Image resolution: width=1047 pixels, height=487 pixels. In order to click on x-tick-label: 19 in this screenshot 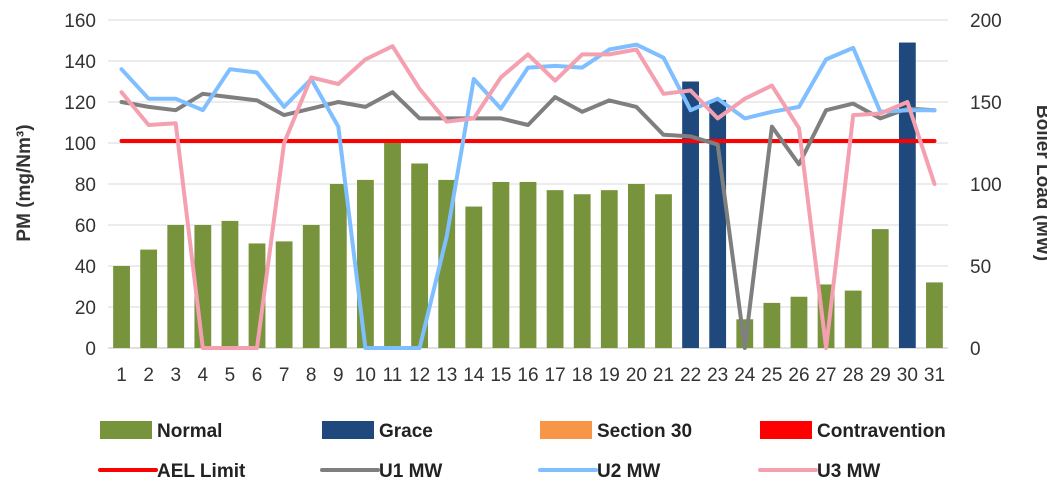, I will do `click(609, 375)`.